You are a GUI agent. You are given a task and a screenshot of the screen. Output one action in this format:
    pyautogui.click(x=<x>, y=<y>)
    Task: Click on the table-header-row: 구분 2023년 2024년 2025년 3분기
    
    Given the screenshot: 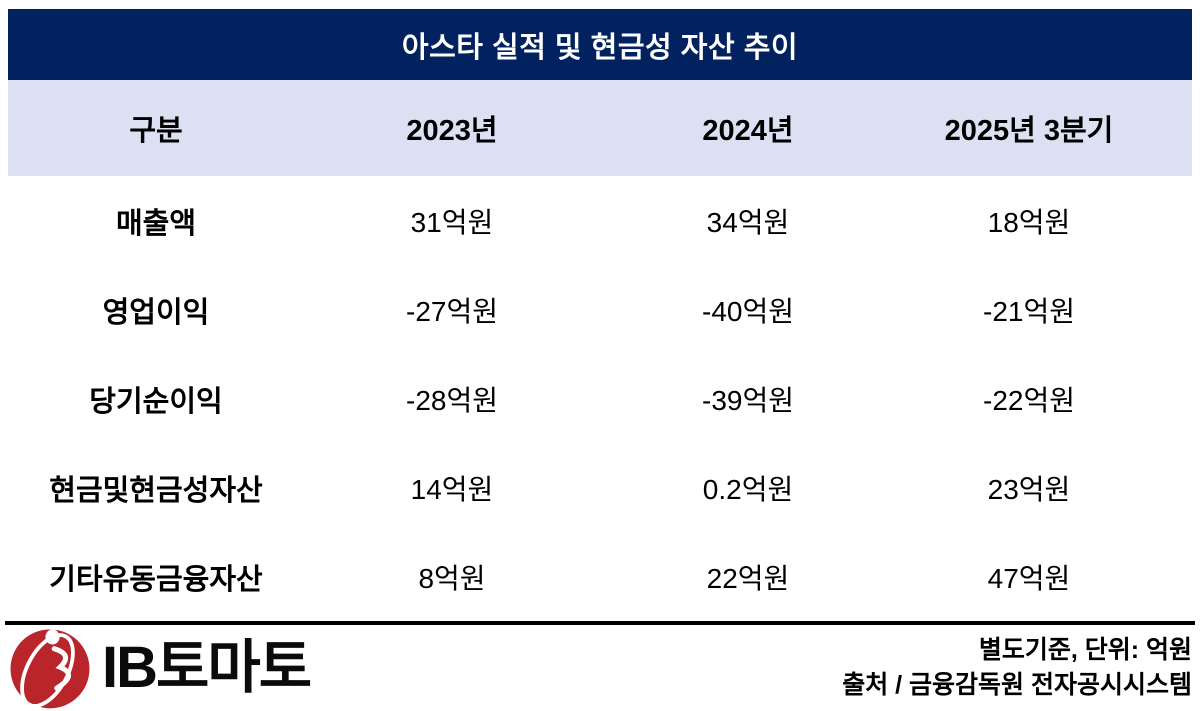 What is the action you would take?
    pyautogui.click(x=600, y=128)
    